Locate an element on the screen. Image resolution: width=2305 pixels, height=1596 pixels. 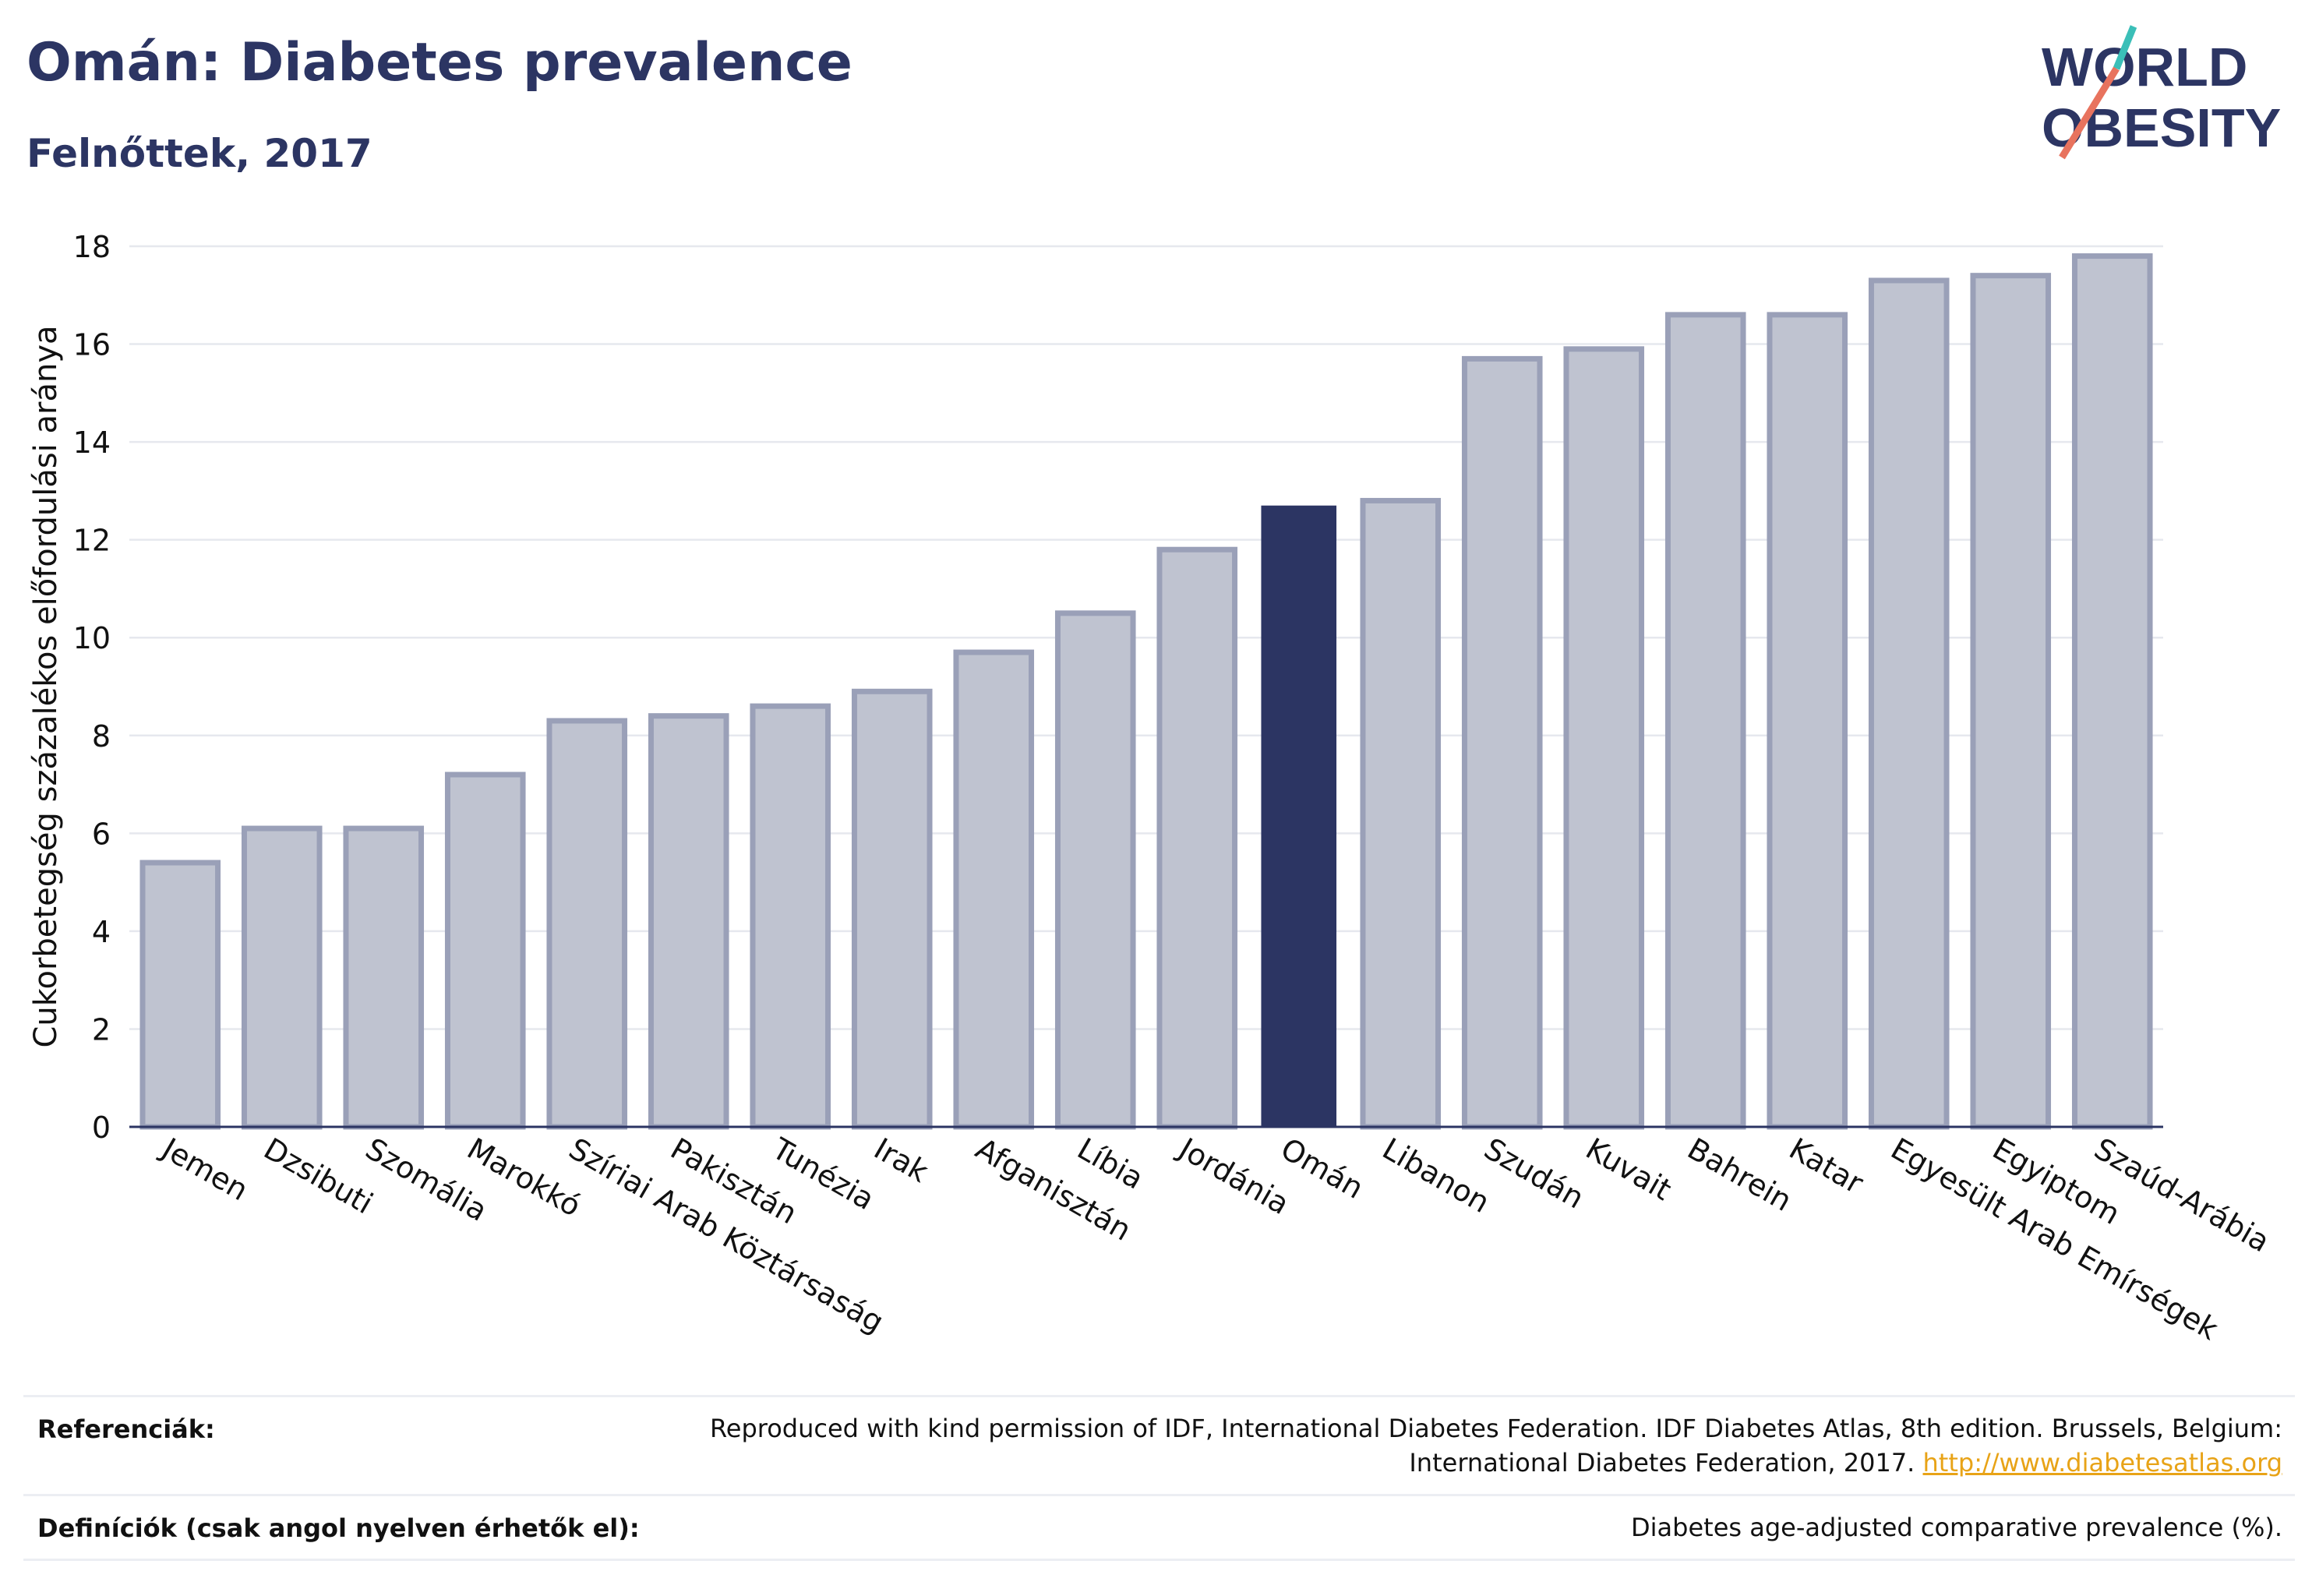
y-tick-label: 14 is located at coordinates (92, 442).